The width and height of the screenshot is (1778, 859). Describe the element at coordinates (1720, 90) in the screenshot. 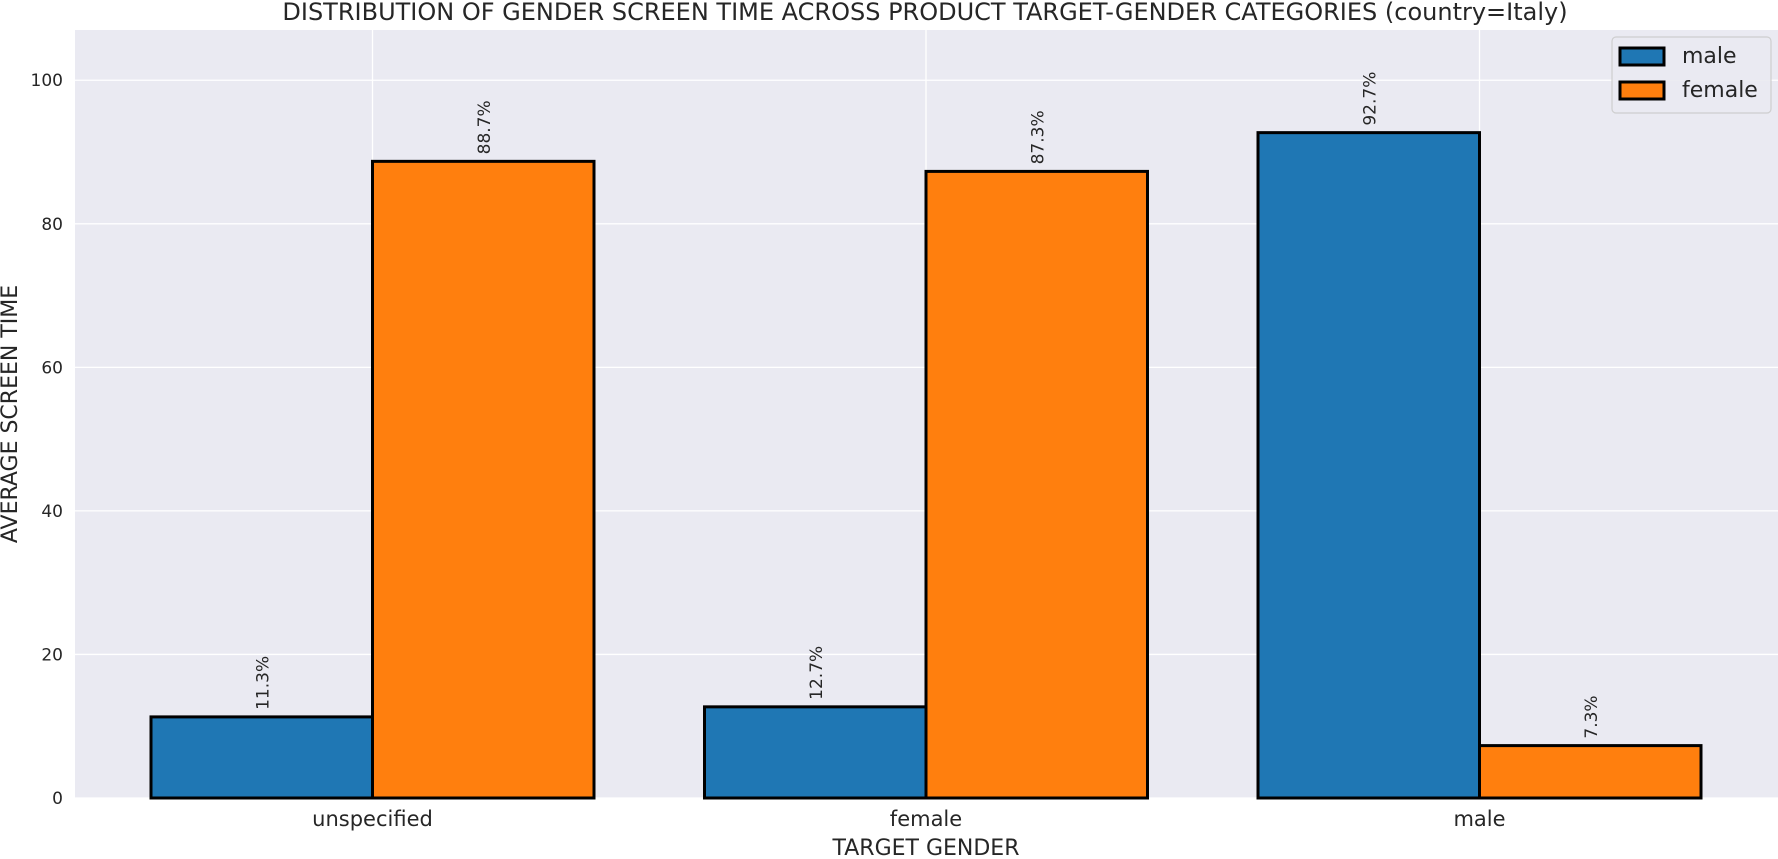

I see `legend-label-female: female` at that location.